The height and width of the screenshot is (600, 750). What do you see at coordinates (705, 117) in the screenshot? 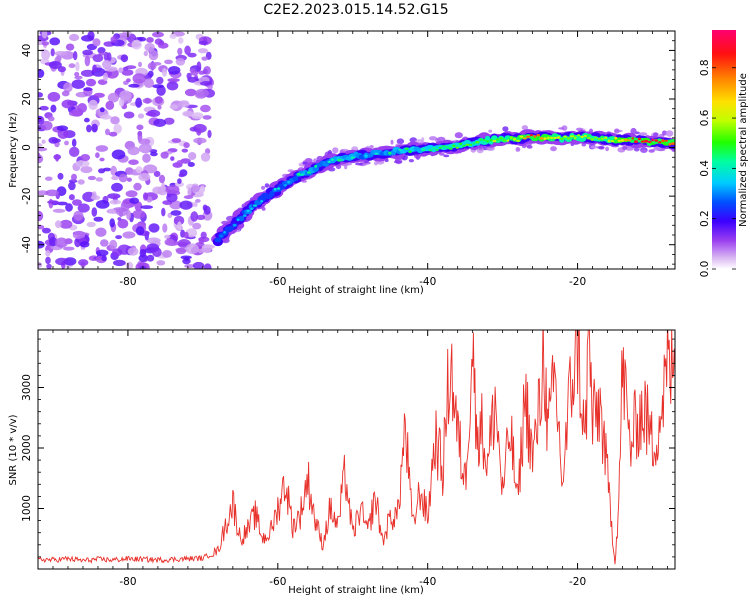
I see `colorbar-tick-label: 0.6` at bounding box center [705, 117].